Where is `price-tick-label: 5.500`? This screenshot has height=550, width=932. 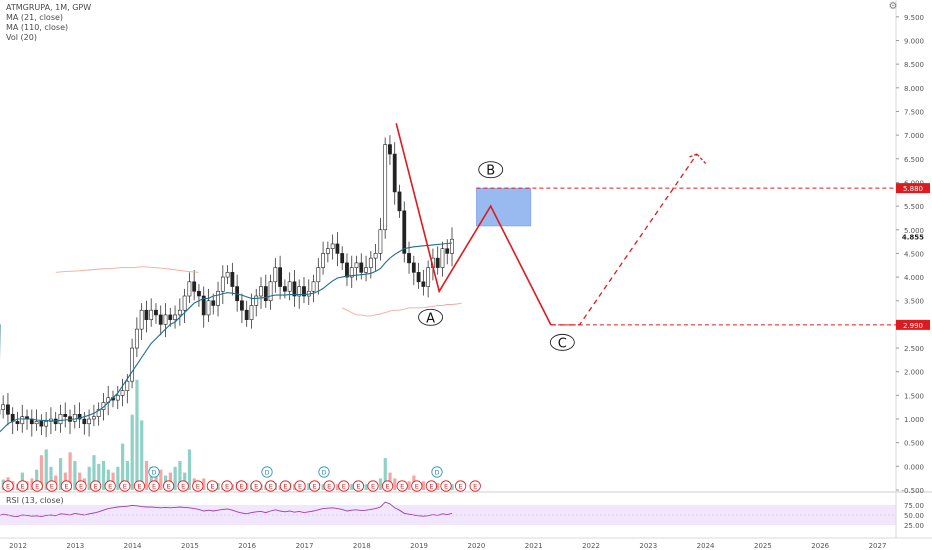 price-tick-label: 5.500 is located at coordinates (914, 207).